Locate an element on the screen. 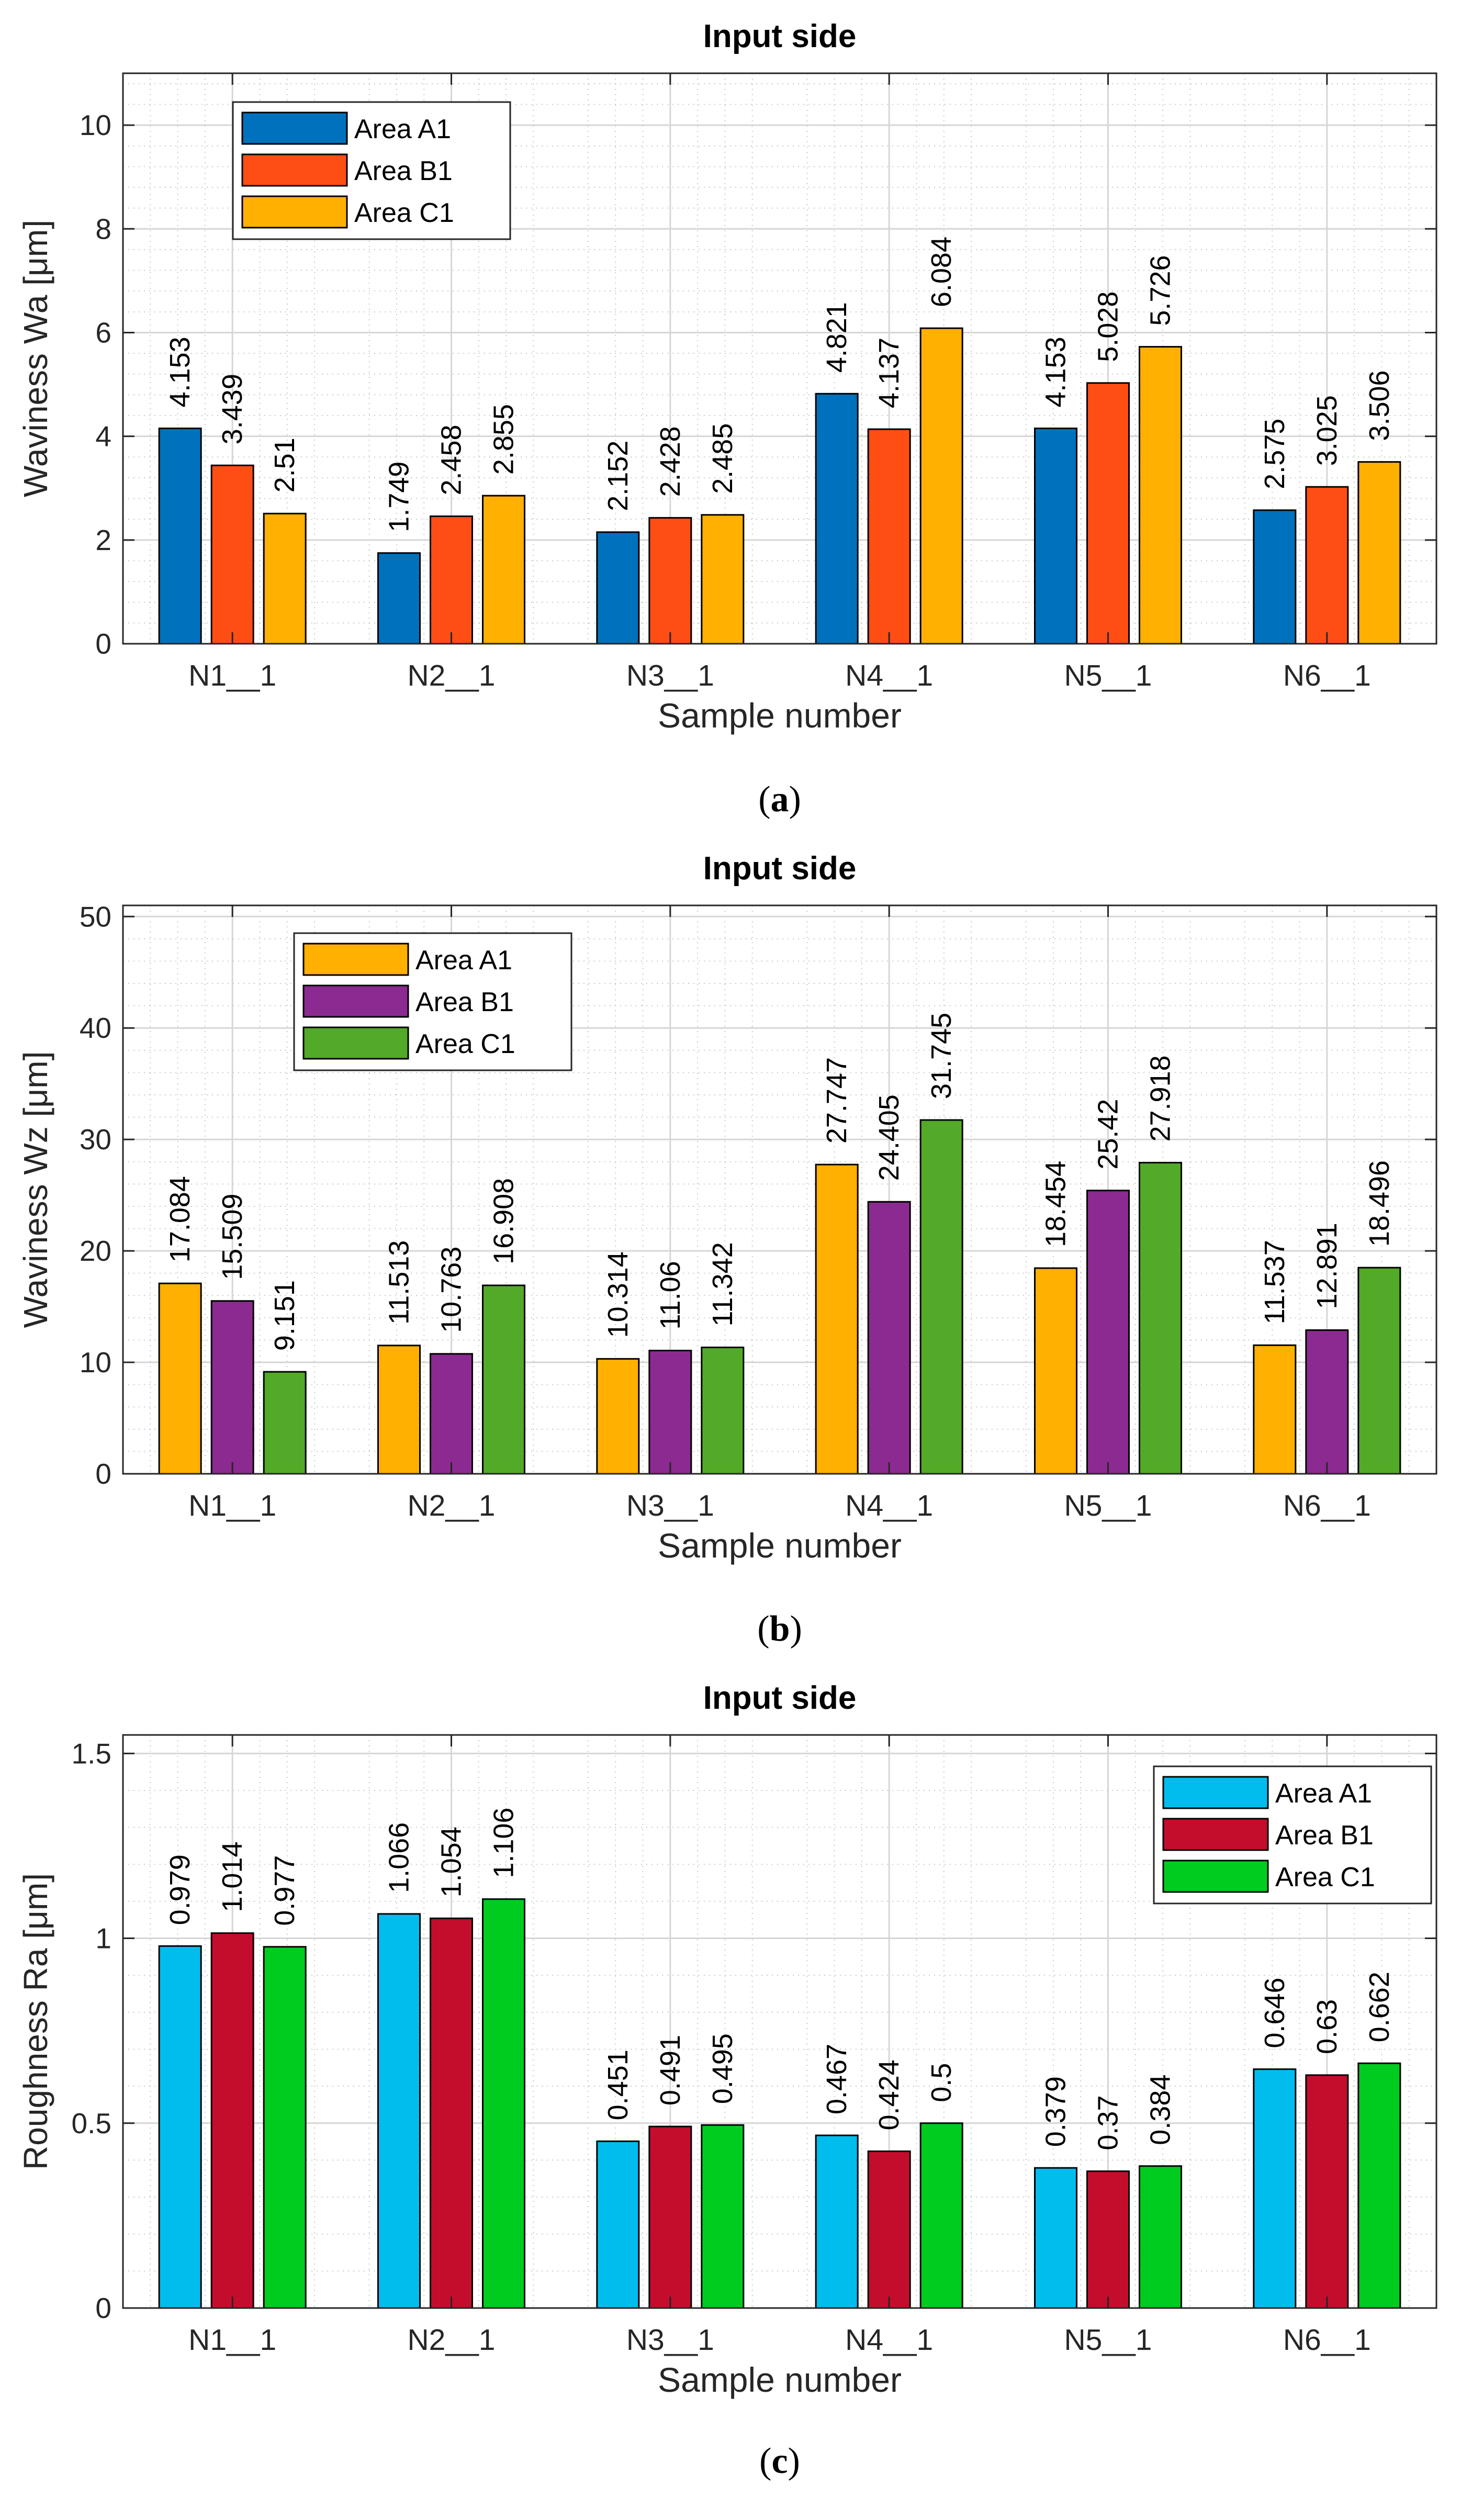 This screenshot has width=1472, height=2520. data-label: 1.014 is located at coordinates (232, 1877).